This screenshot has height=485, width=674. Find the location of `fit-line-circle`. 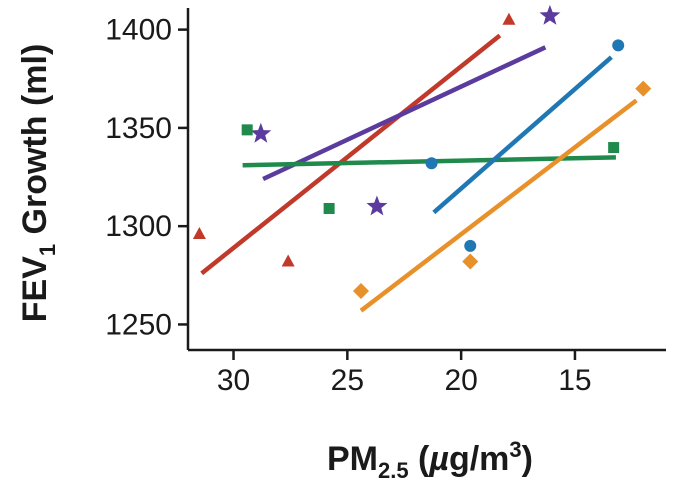

fit-line-circle is located at coordinates (522, 135).